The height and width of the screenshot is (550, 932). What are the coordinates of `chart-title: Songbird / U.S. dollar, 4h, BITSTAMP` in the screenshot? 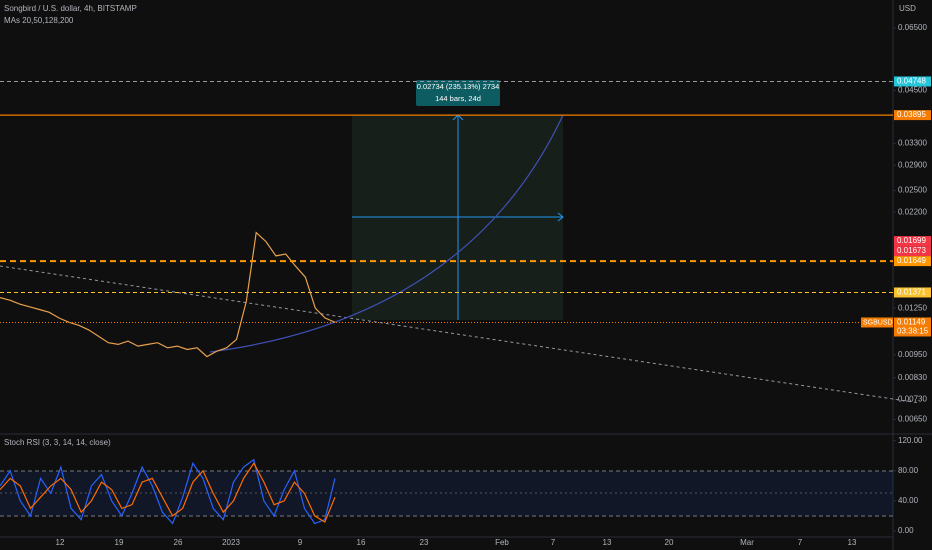 It's located at (70, 8).